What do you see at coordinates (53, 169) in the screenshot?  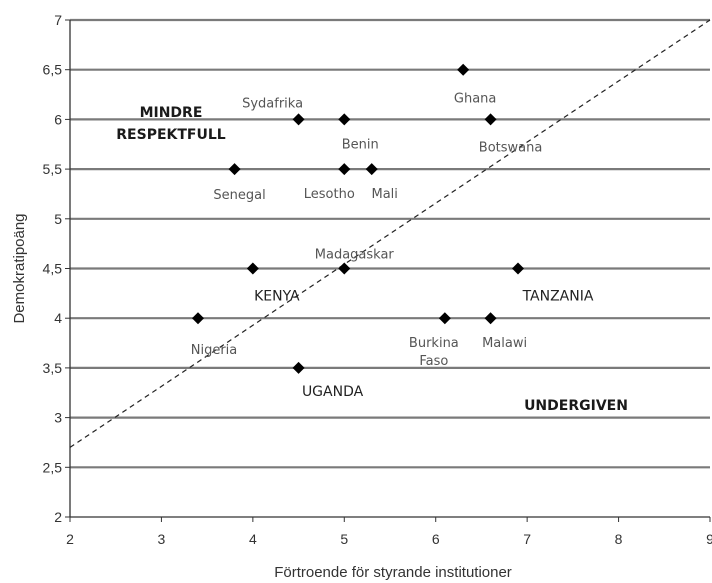 I see `y-tick-label: 5,5` at bounding box center [53, 169].